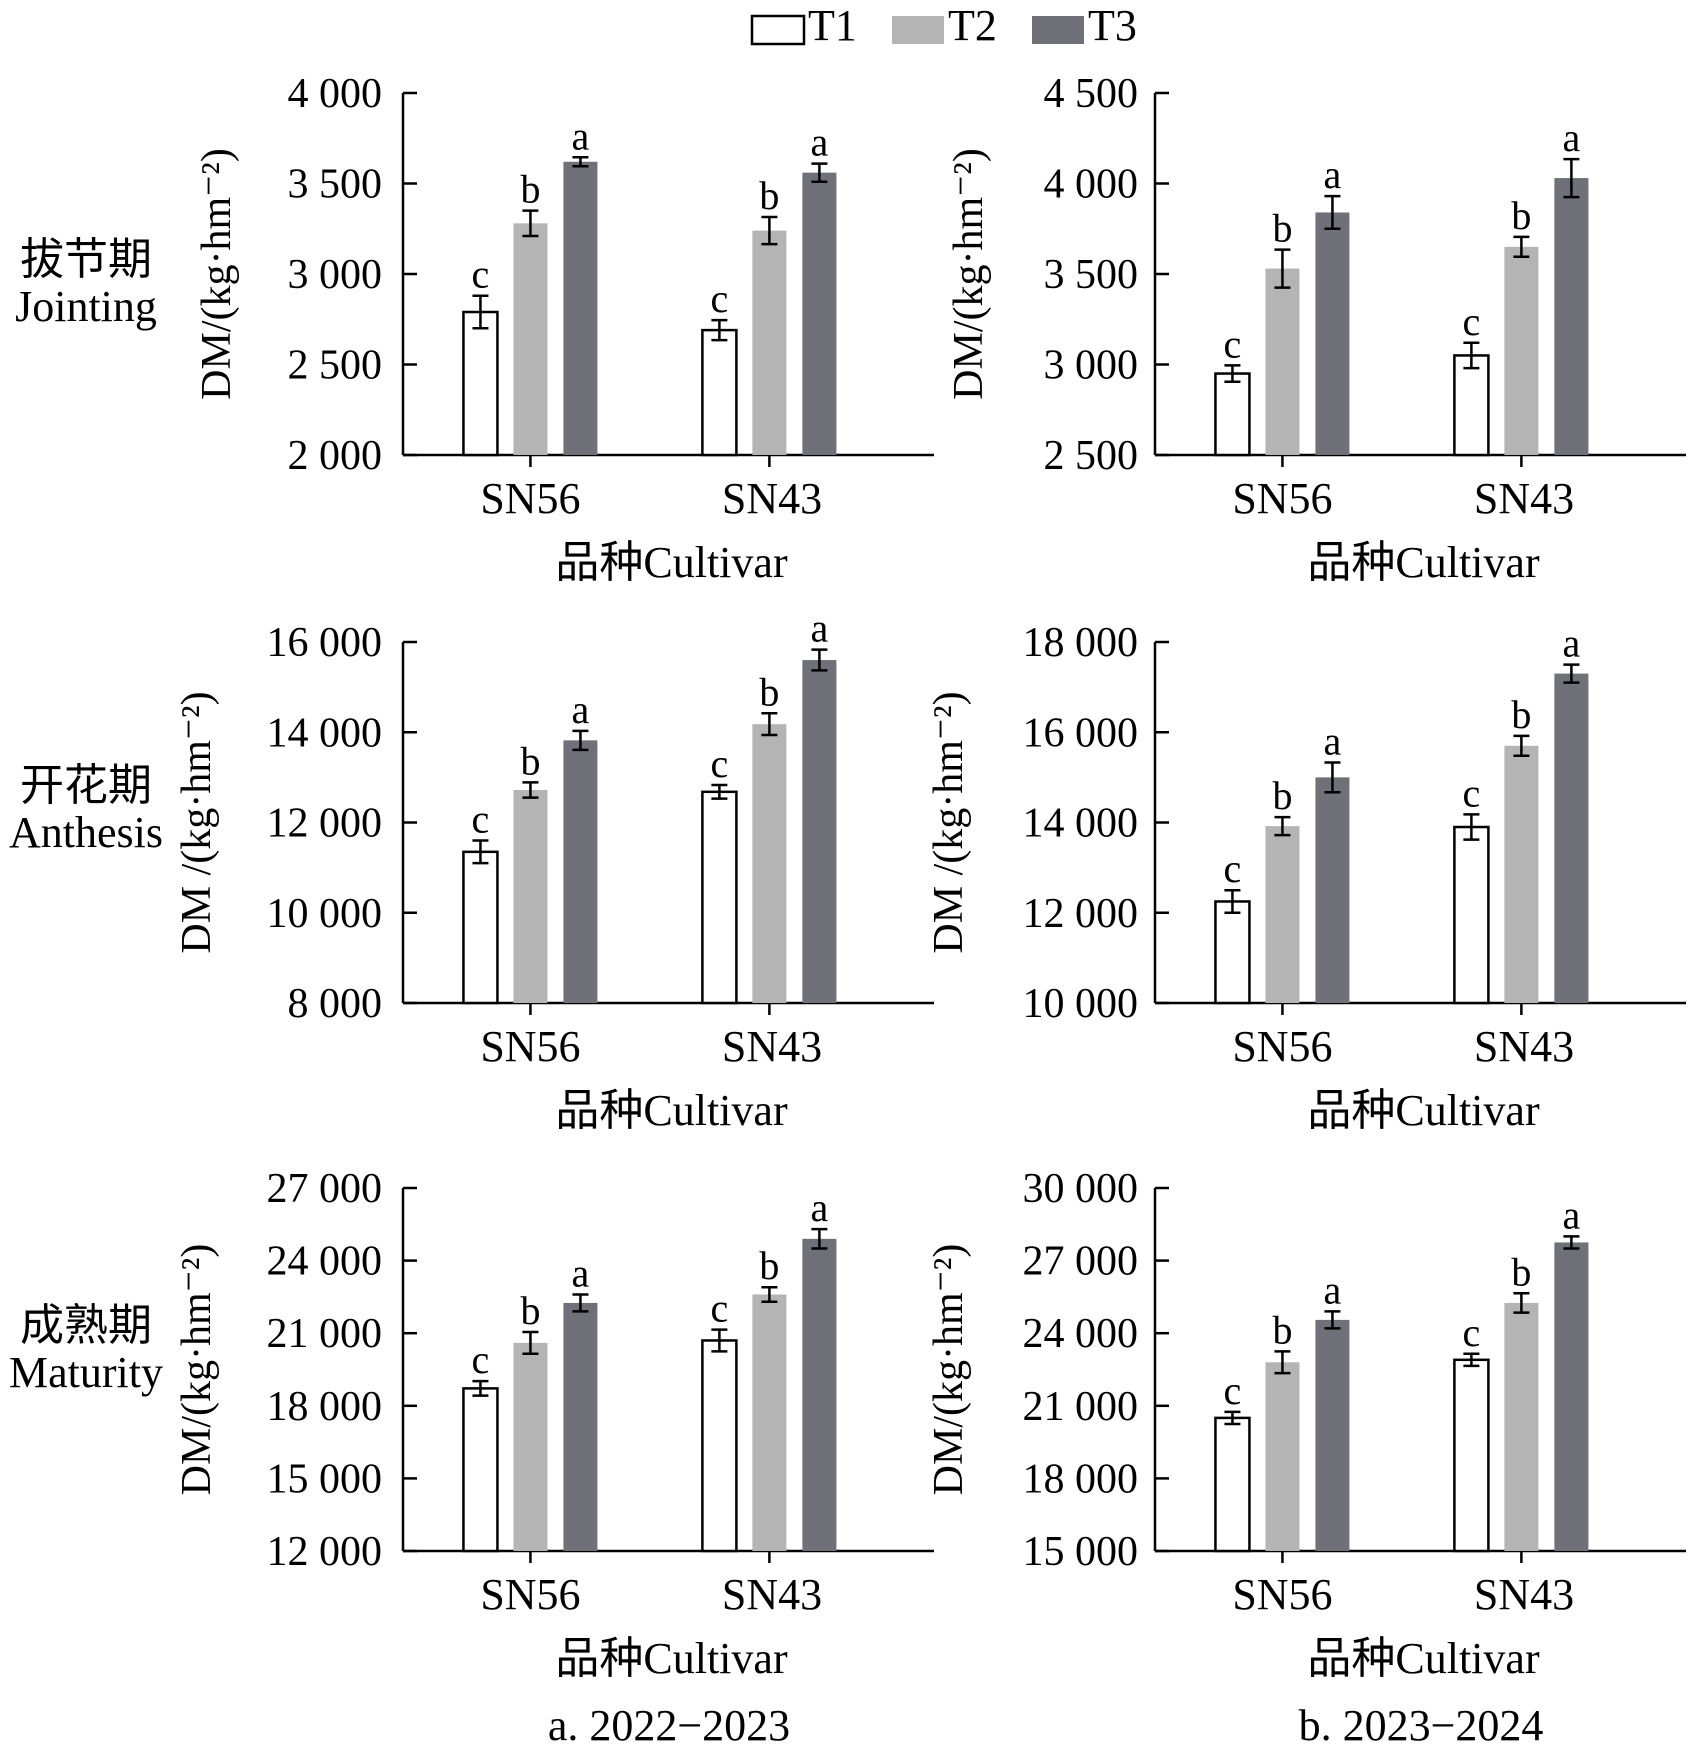  What do you see at coordinates (1091, 94) in the screenshot?
I see `y-tick-label: 4 500` at bounding box center [1091, 94].